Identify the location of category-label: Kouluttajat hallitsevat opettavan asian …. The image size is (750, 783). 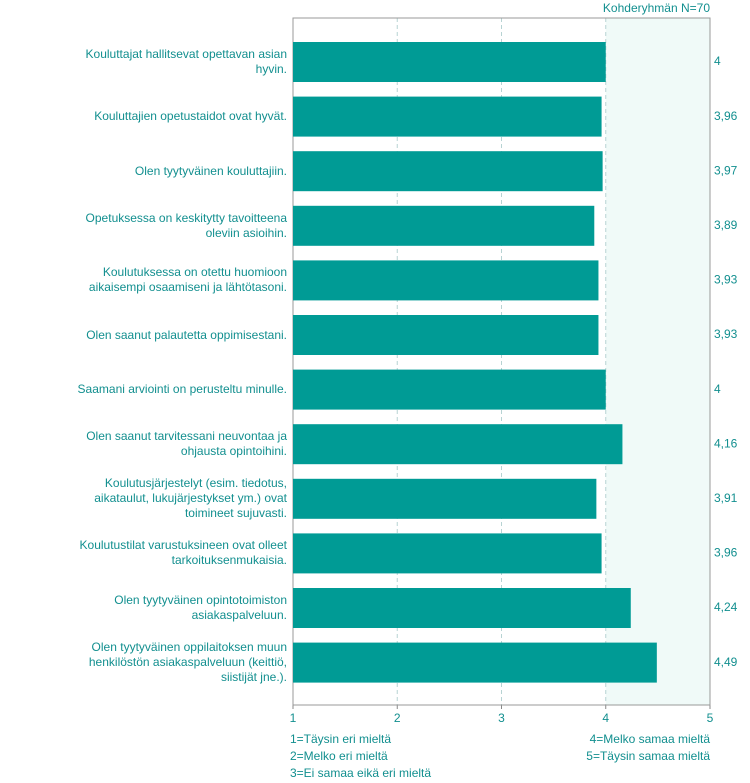
(186, 61).